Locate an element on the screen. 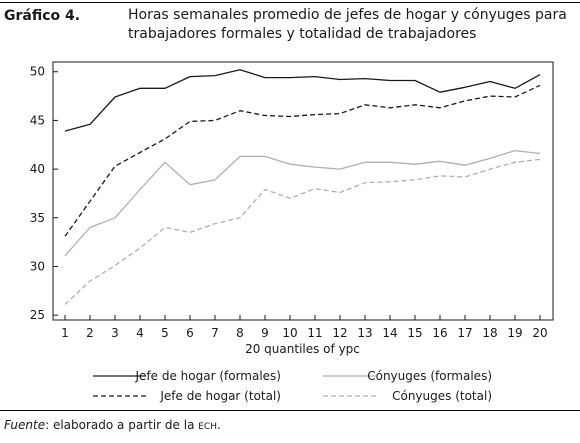 Image resolution: width=580 pixels, height=443 pixels. x-tick-label: 8 is located at coordinates (240, 333).